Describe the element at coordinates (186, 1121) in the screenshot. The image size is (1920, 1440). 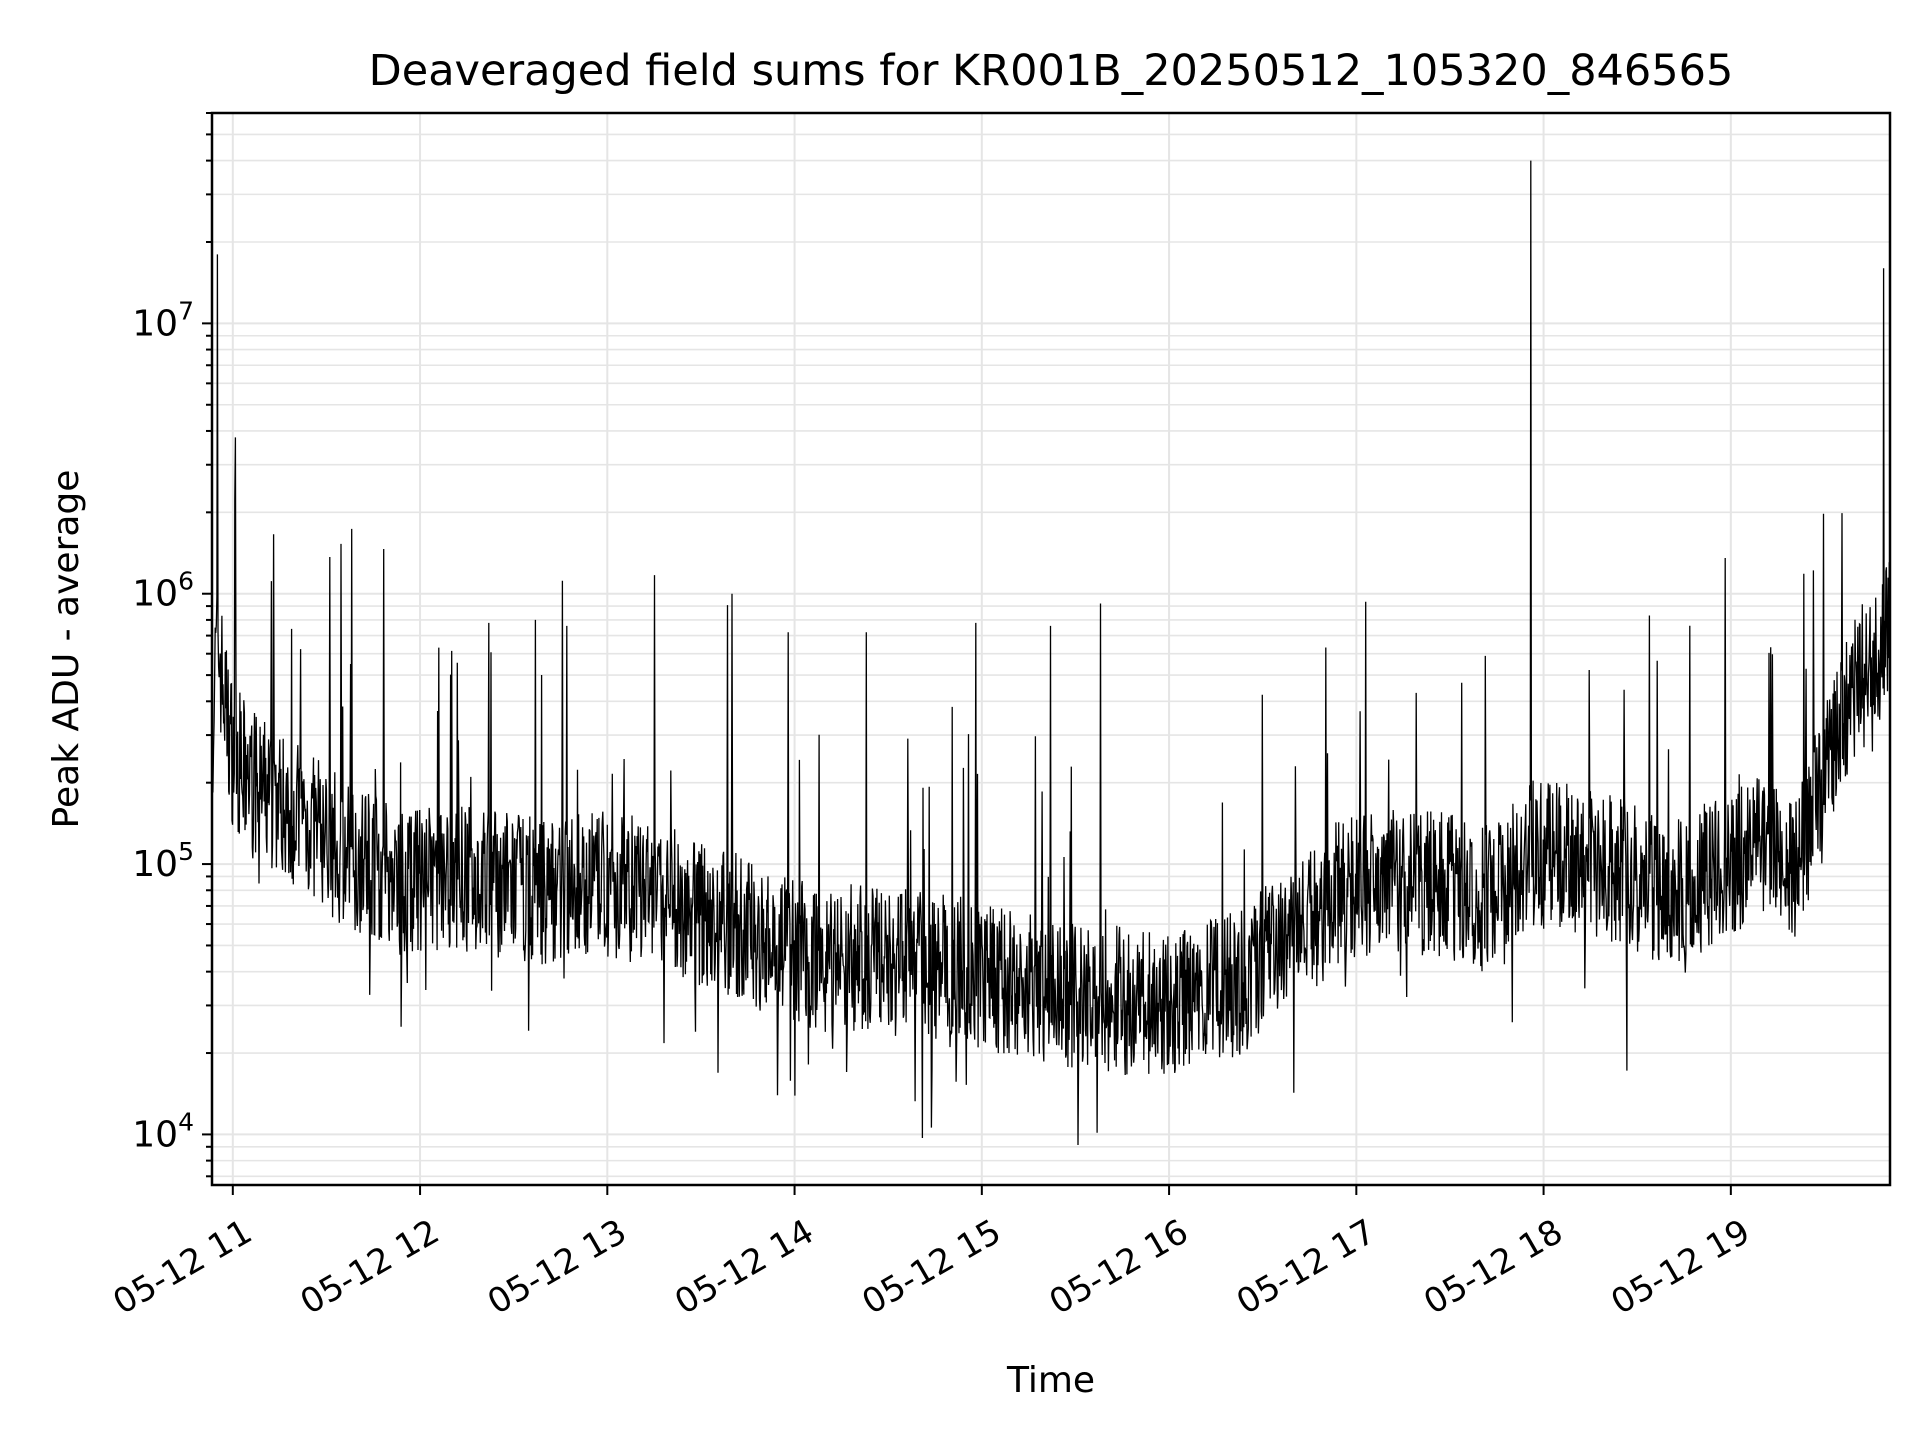
I see `y-tick-exponent: 4` at that location.